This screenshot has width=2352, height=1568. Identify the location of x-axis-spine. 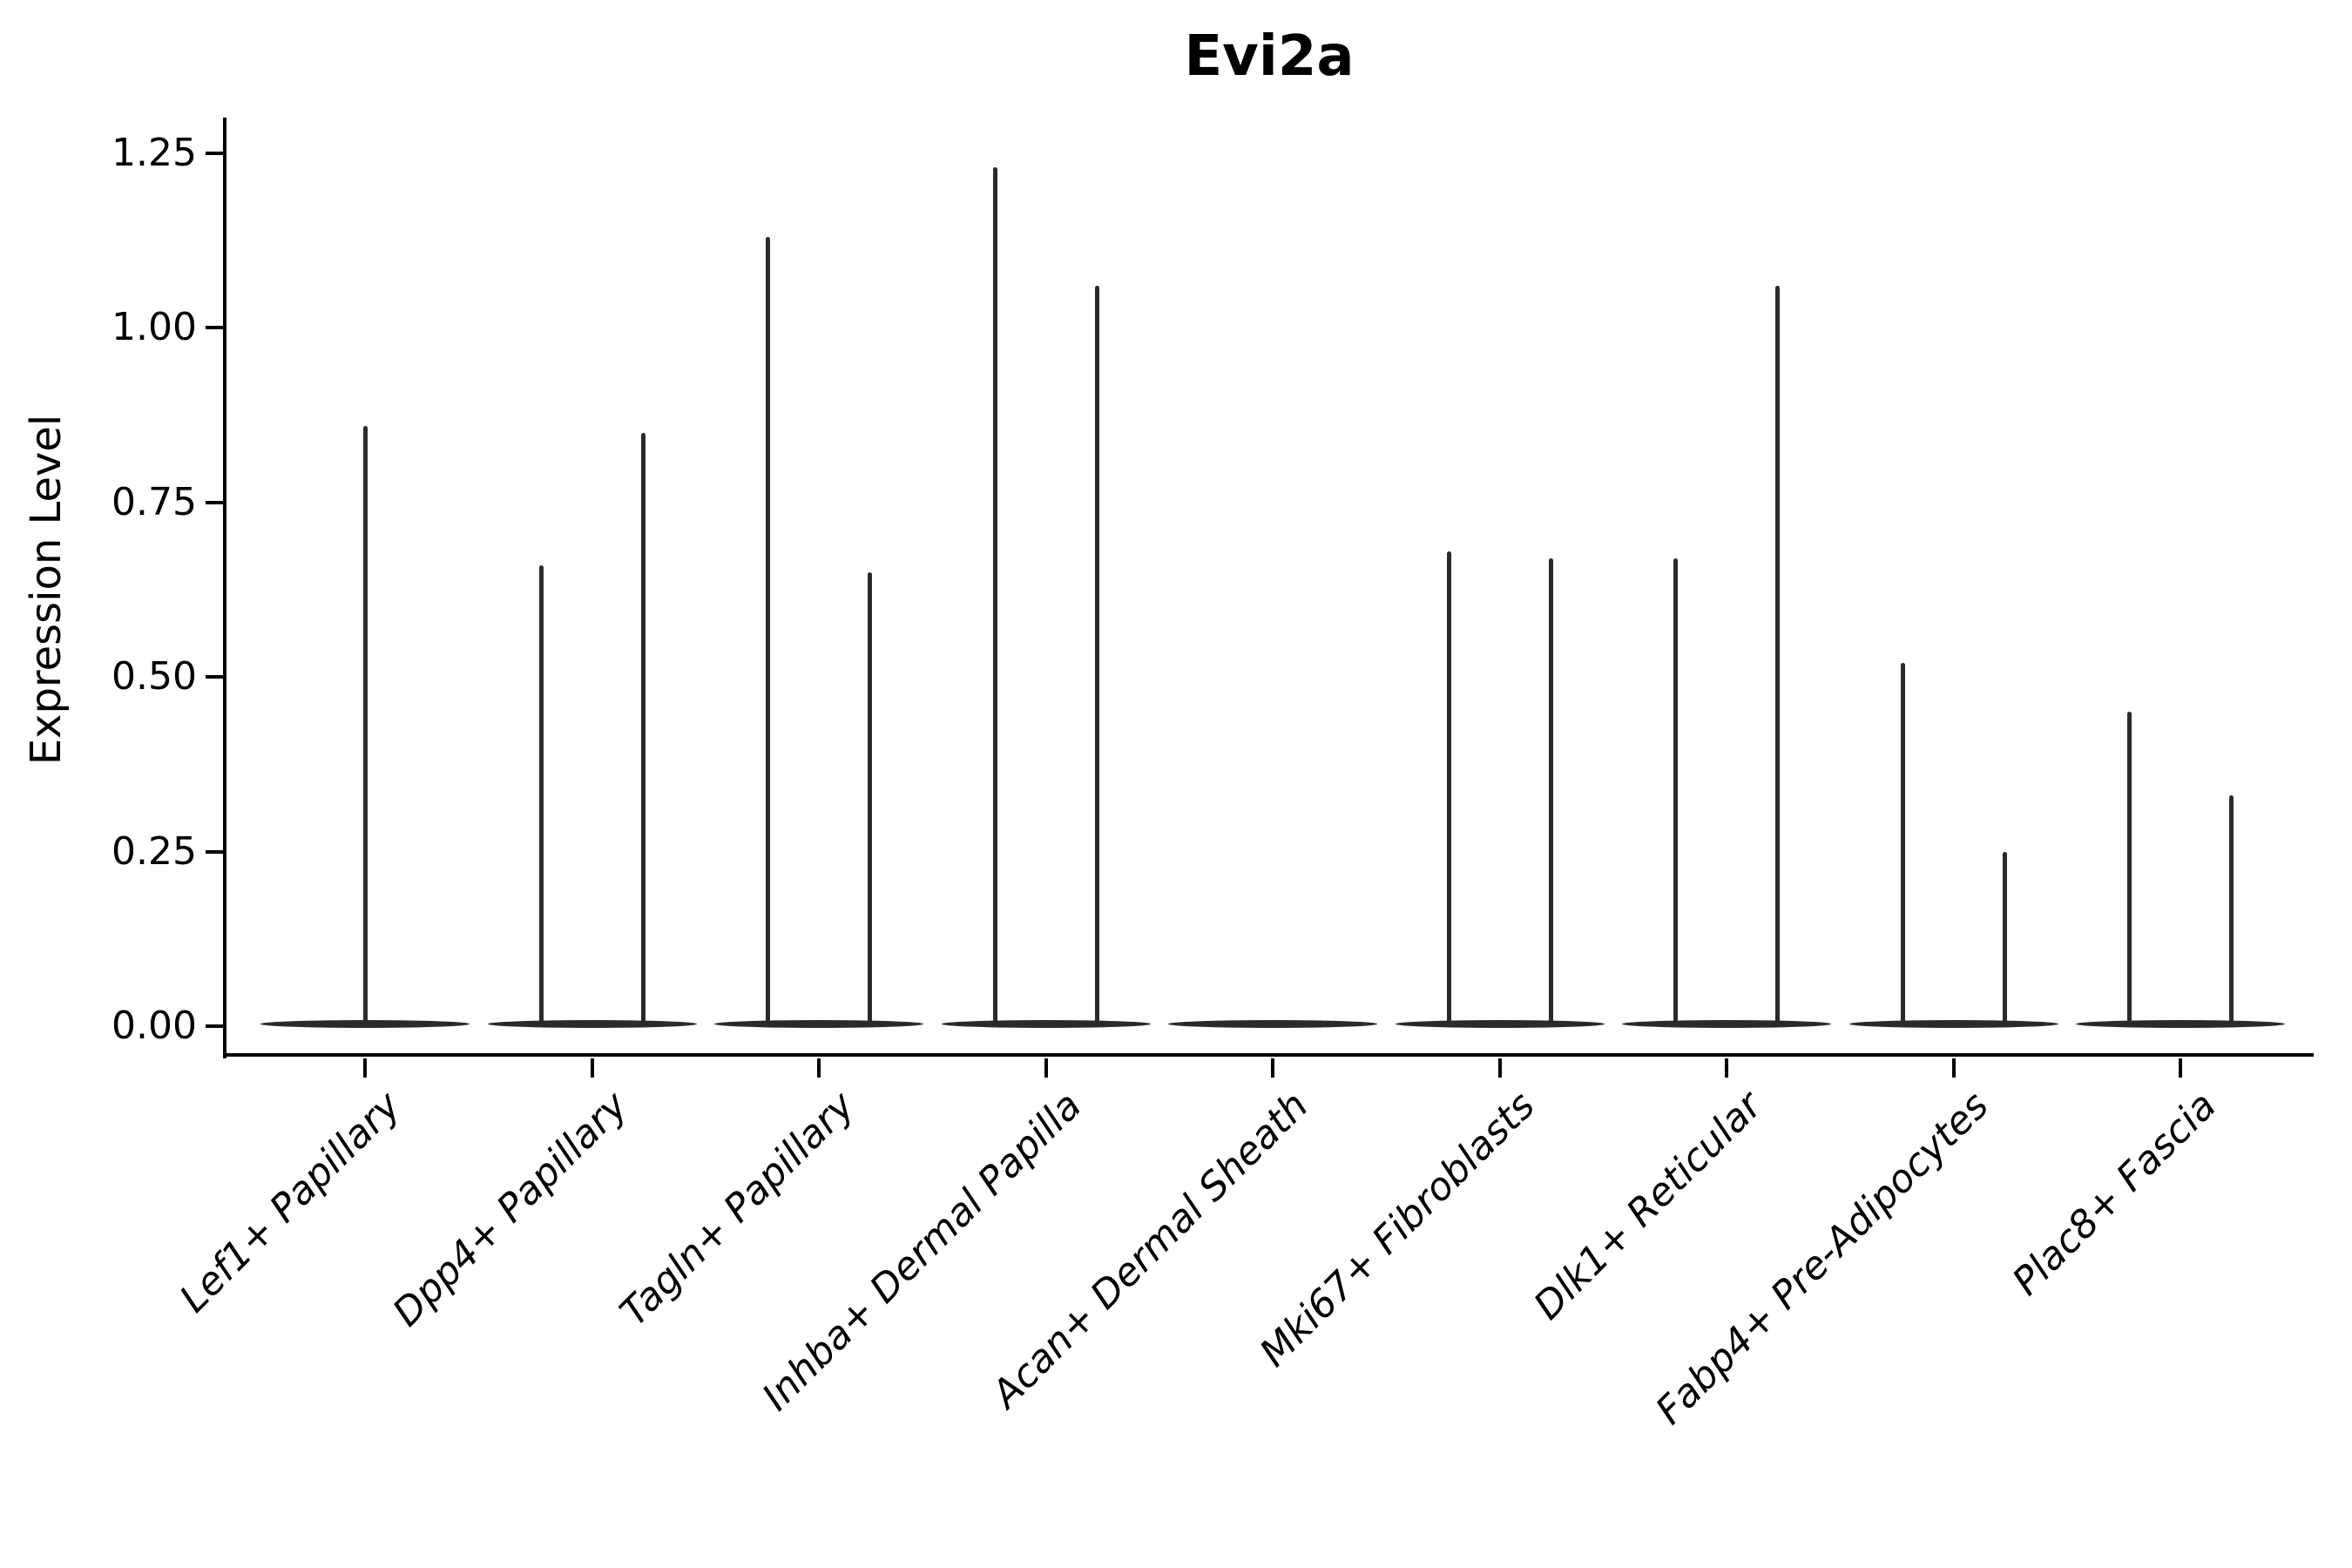
(1268, 1055).